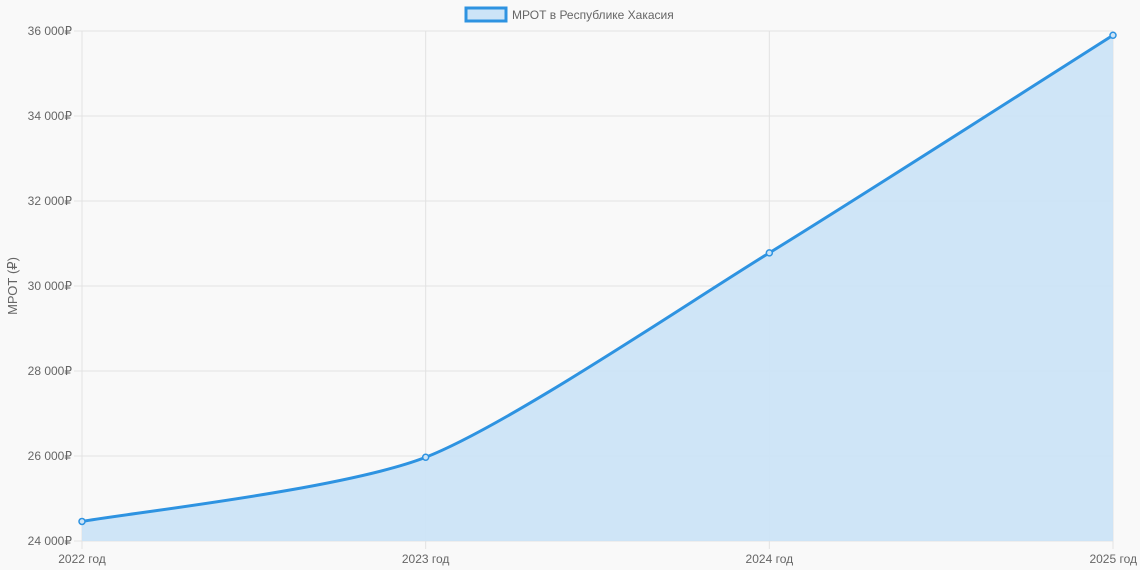 This screenshot has height=570, width=1140. I want to click on y-tick-label: 34 000₽, so click(50, 116).